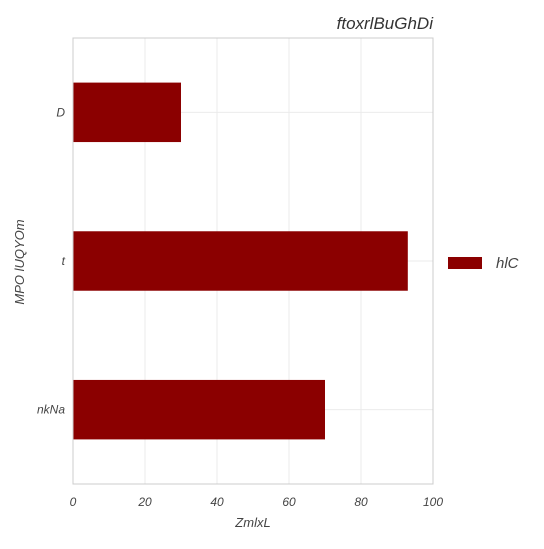  Describe the element at coordinates (483, 263) in the screenshot. I see `legend: hlC` at that location.